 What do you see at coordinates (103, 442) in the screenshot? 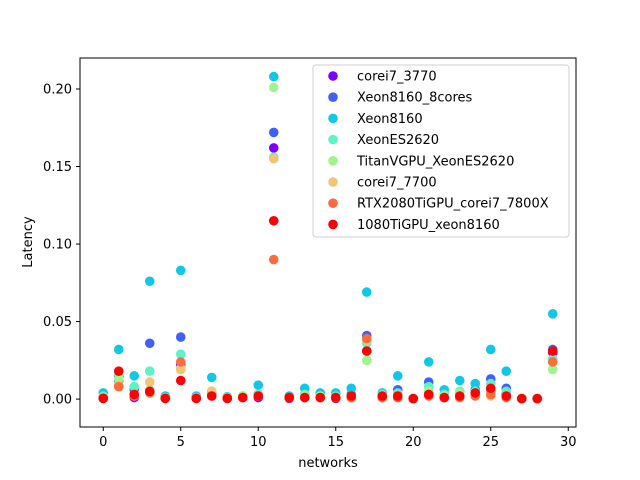
I see `x-tick-label: 0` at bounding box center [103, 442].